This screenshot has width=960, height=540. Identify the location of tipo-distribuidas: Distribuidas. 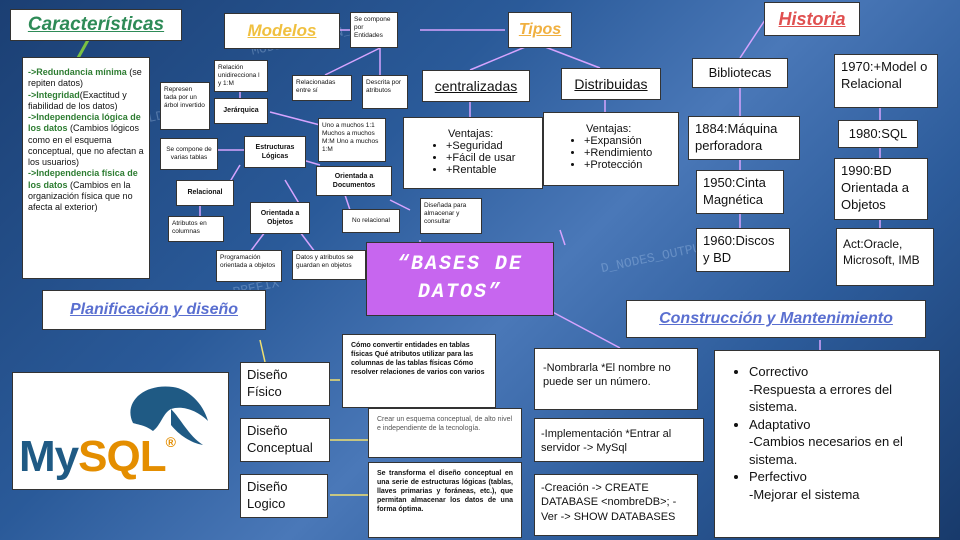
(611, 84).